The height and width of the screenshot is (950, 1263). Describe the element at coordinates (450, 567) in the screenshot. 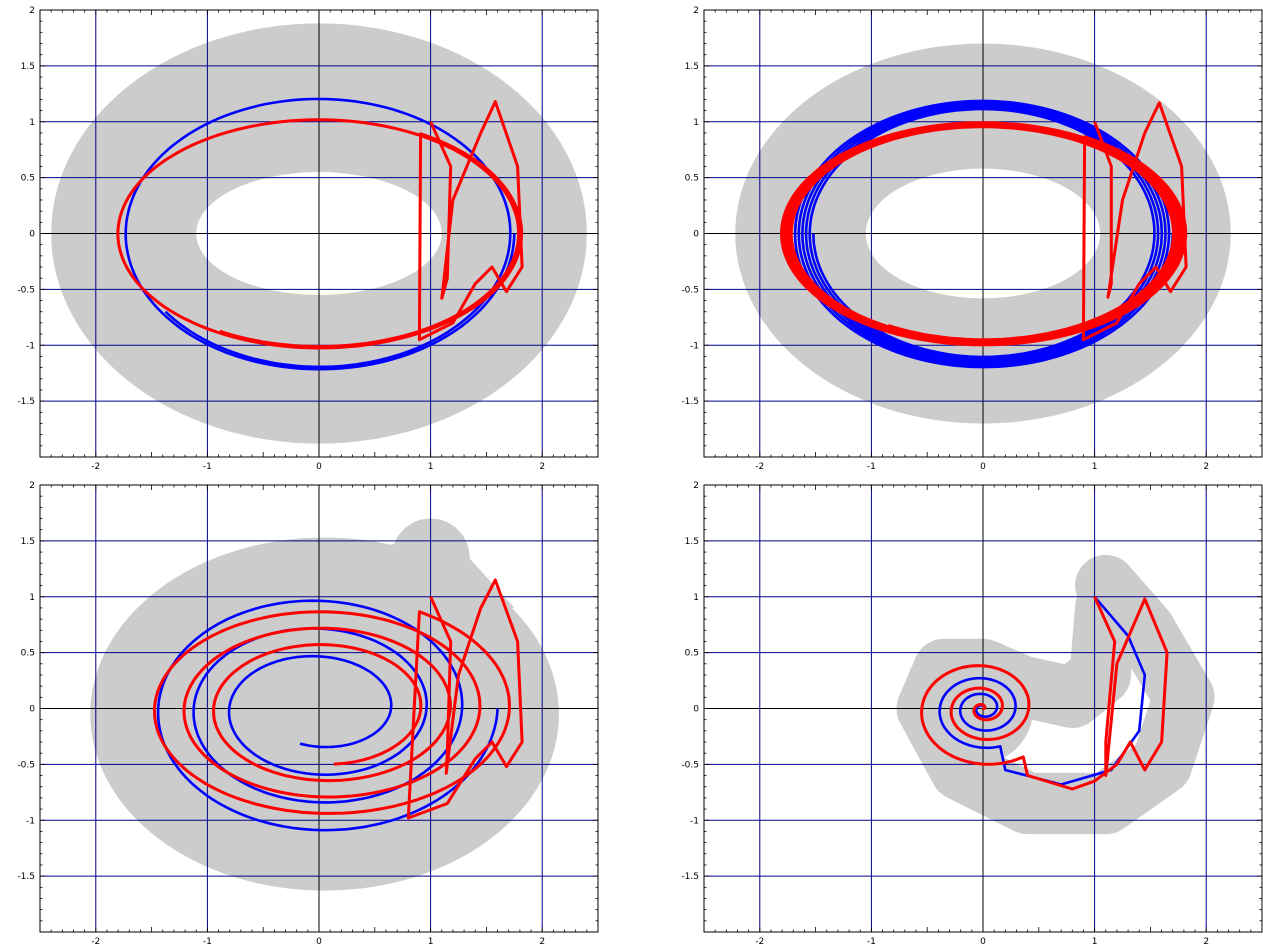

I see `attractor-band-bridge` at that location.